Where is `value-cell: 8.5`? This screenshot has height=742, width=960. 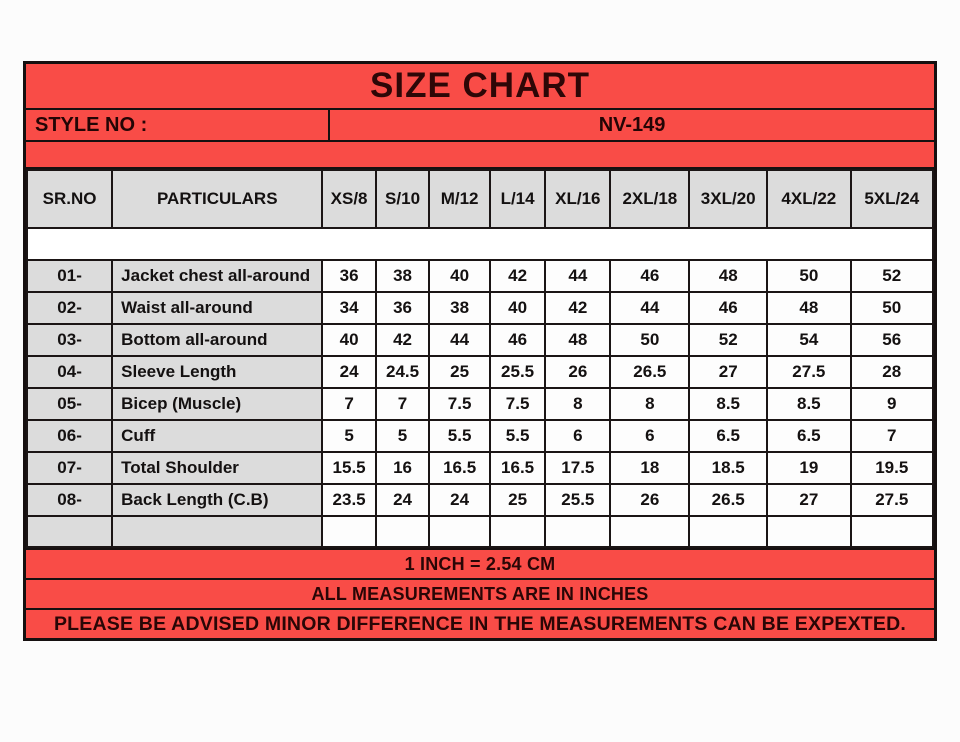
value-cell: 8.5 is located at coordinates (809, 404).